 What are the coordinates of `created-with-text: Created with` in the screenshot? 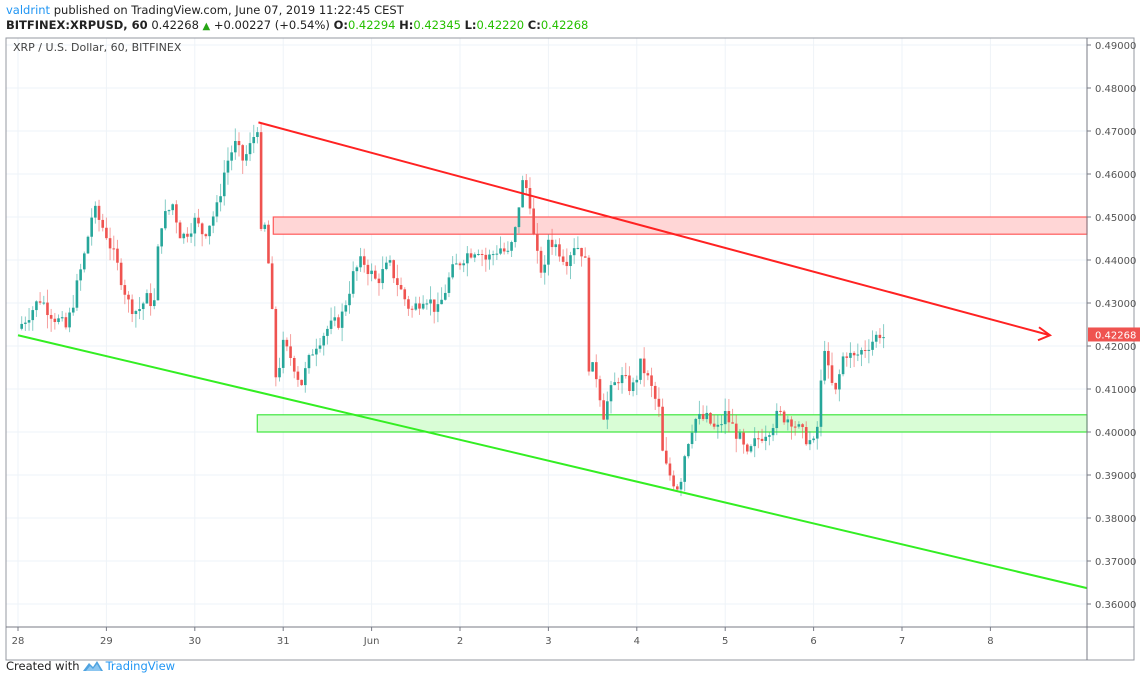 It's located at (43, 666).